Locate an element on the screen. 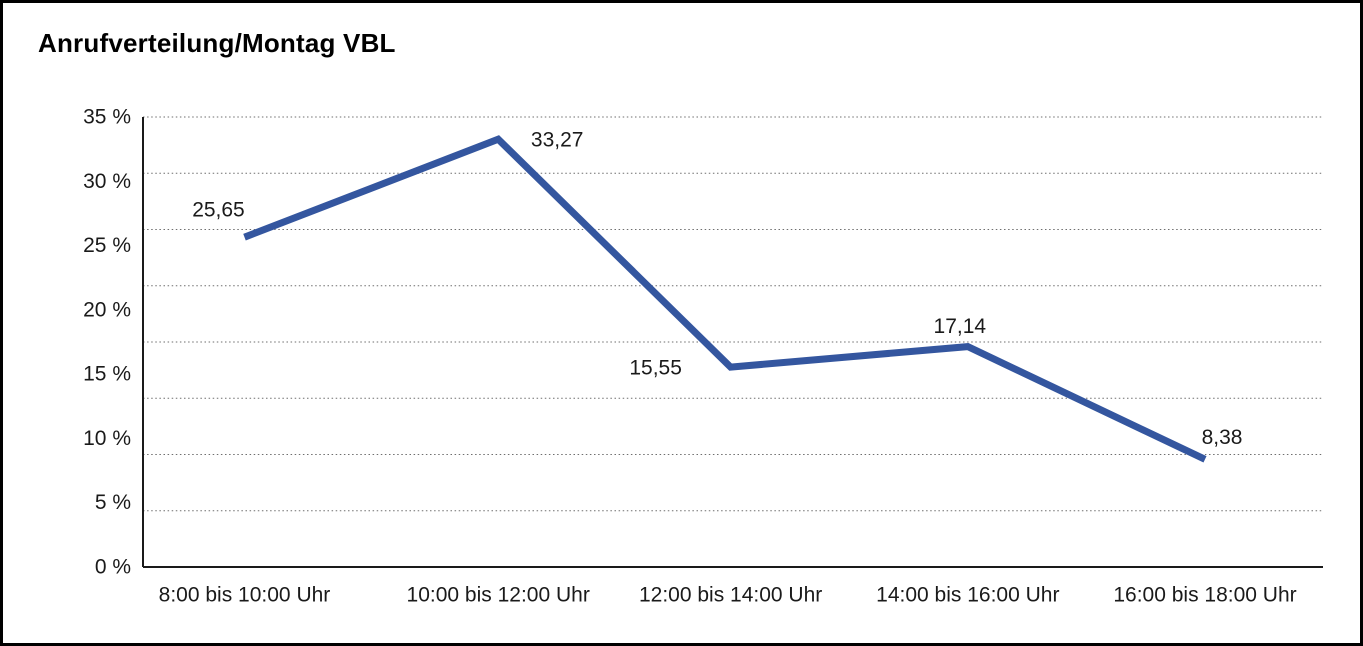  x-category-label: 12:00 bis 14:00 Uhr is located at coordinates (730, 595).